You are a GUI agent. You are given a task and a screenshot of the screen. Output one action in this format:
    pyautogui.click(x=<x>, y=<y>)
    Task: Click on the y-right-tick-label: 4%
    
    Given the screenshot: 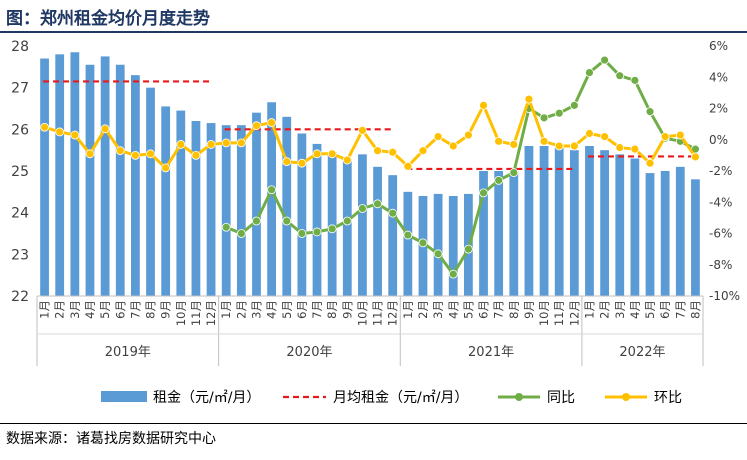 What is the action you would take?
    pyautogui.click(x=718, y=77)
    